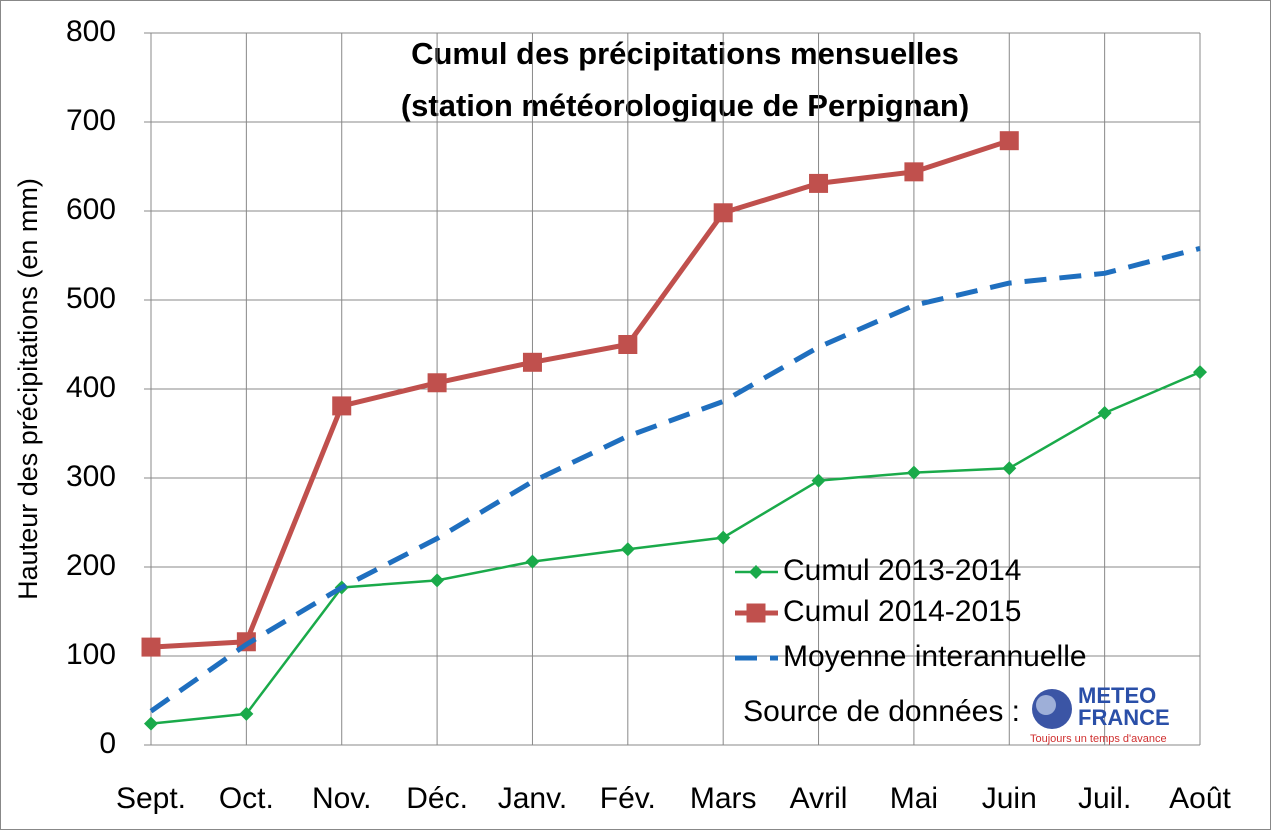 This screenshot has height=830, width=1271. Describe the element at coordinates (91, 565) in the screenshot. I see `y-tick-label: 200` at that location.